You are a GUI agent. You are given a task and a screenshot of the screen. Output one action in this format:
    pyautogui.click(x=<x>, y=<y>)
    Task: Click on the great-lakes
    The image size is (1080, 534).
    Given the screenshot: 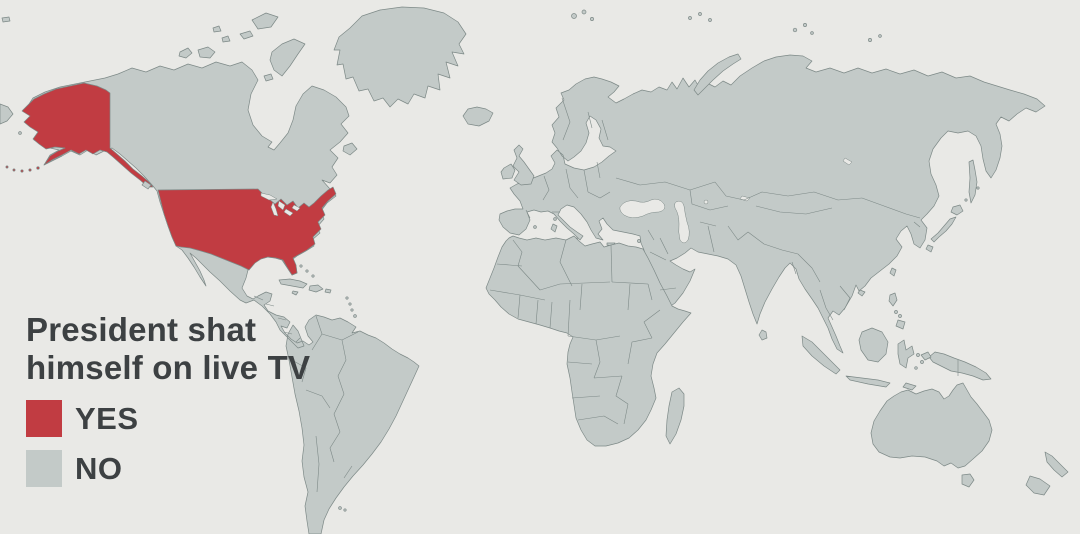 What is the action you would take?
    pyautogui.click(x=280, y=204)
    